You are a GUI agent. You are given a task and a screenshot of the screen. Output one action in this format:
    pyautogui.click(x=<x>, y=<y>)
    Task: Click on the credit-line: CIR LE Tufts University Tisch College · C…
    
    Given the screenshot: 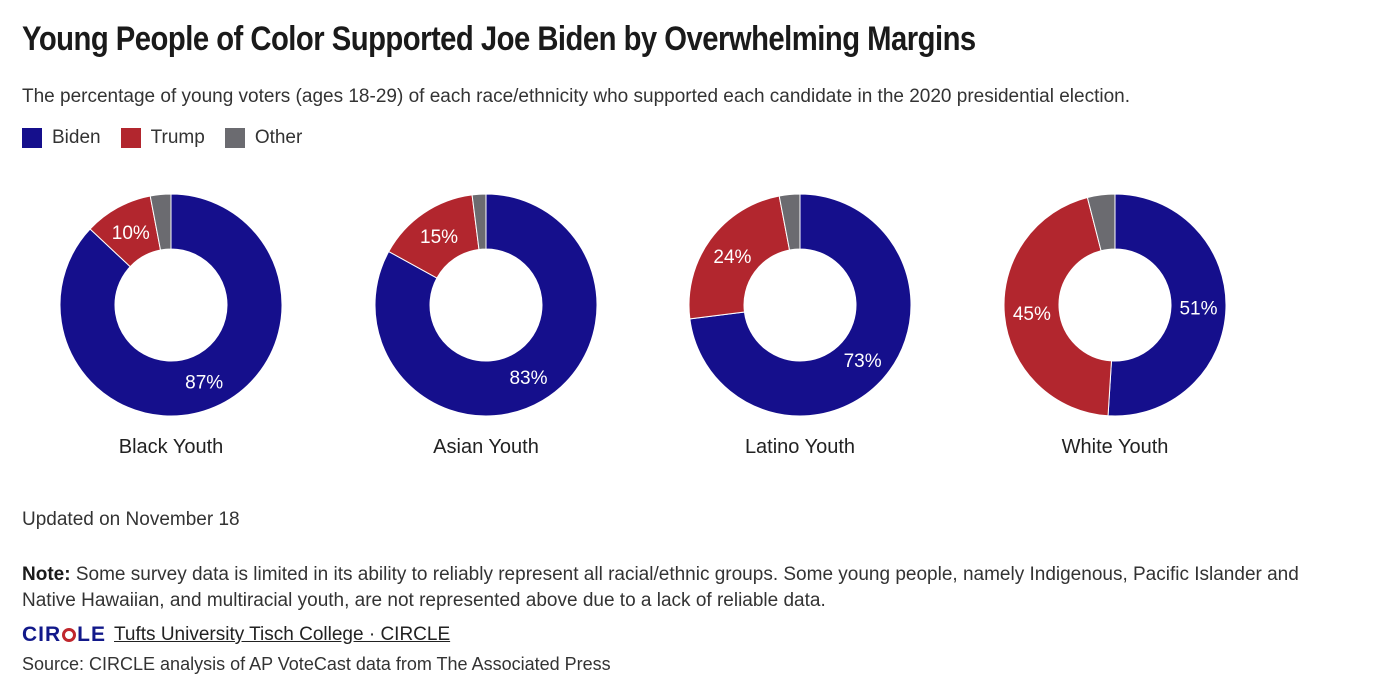 What is the action you would take?
    pyautogui.click(x=236, y=635)
    